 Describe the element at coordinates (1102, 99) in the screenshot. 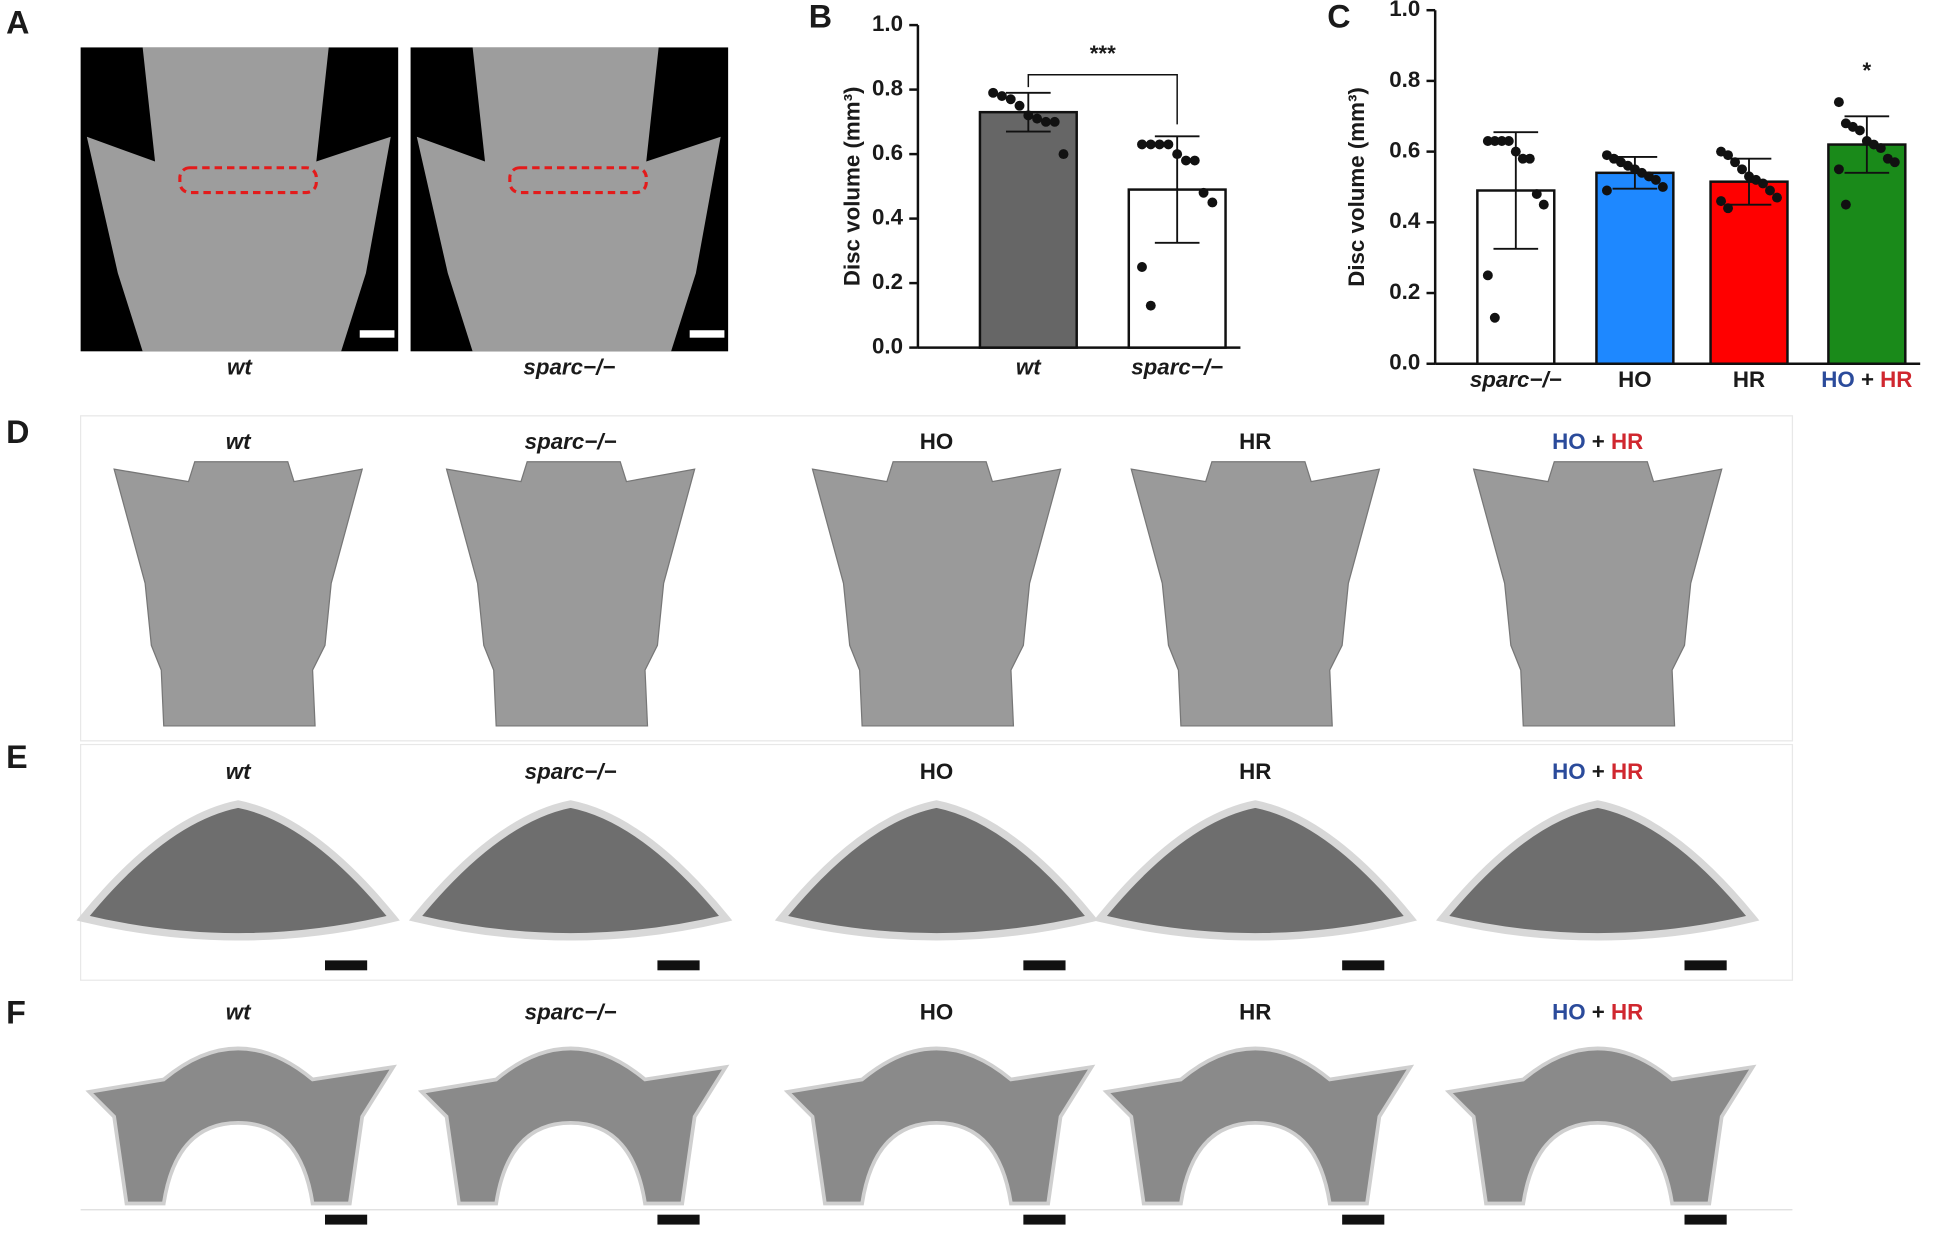

I see `significance-bracket` at that location.